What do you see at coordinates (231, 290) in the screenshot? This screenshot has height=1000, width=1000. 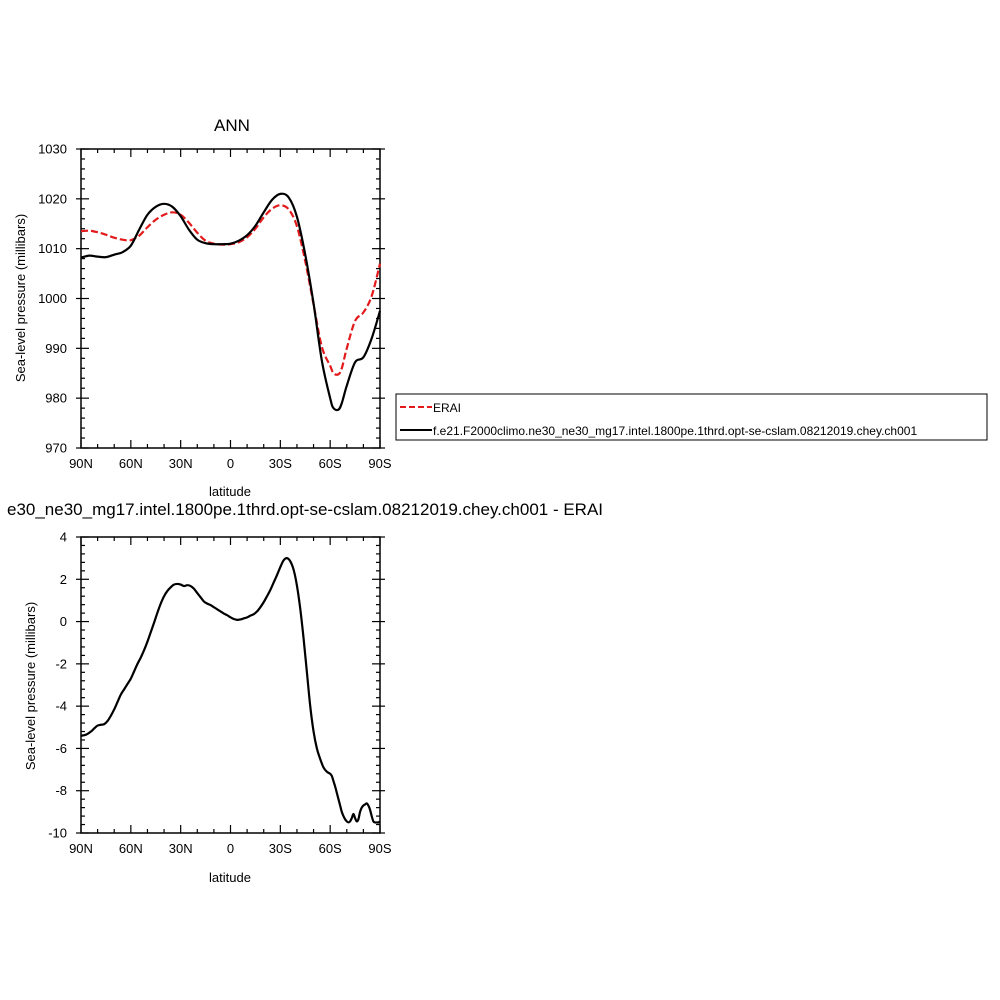 I see `series-line-erai` at bounding box center [231, 290].